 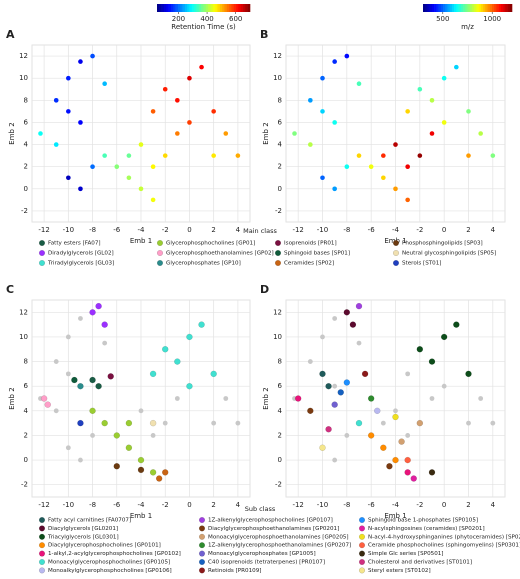 What do you see at coordinates (310, 244) in the screenshot?
I see `legend-label: Isoprenoids [PR01]` at bounding box center [310, 244].